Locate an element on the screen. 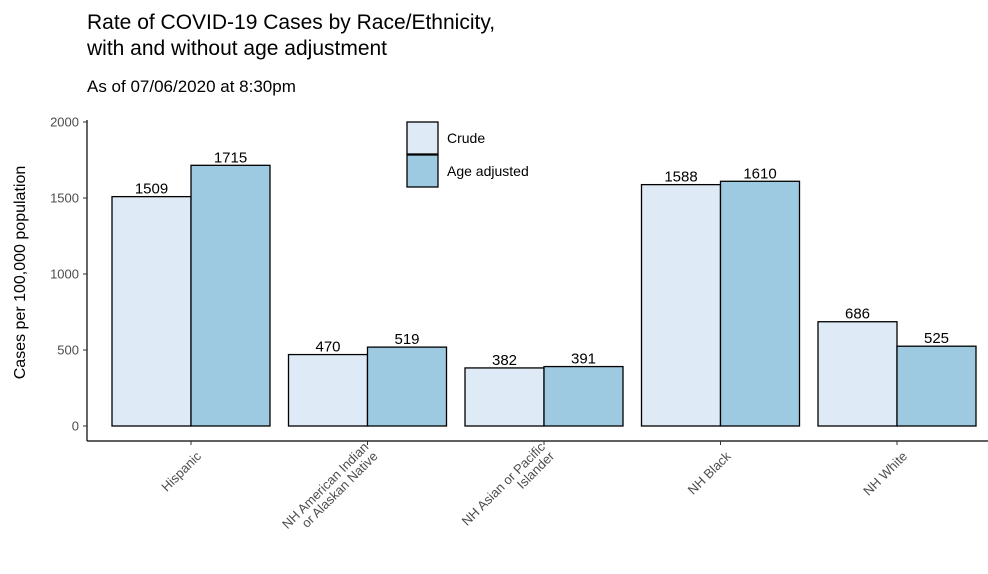 The image size is (988, 574). data-label: 1509 is located at coordinates (151, 189).